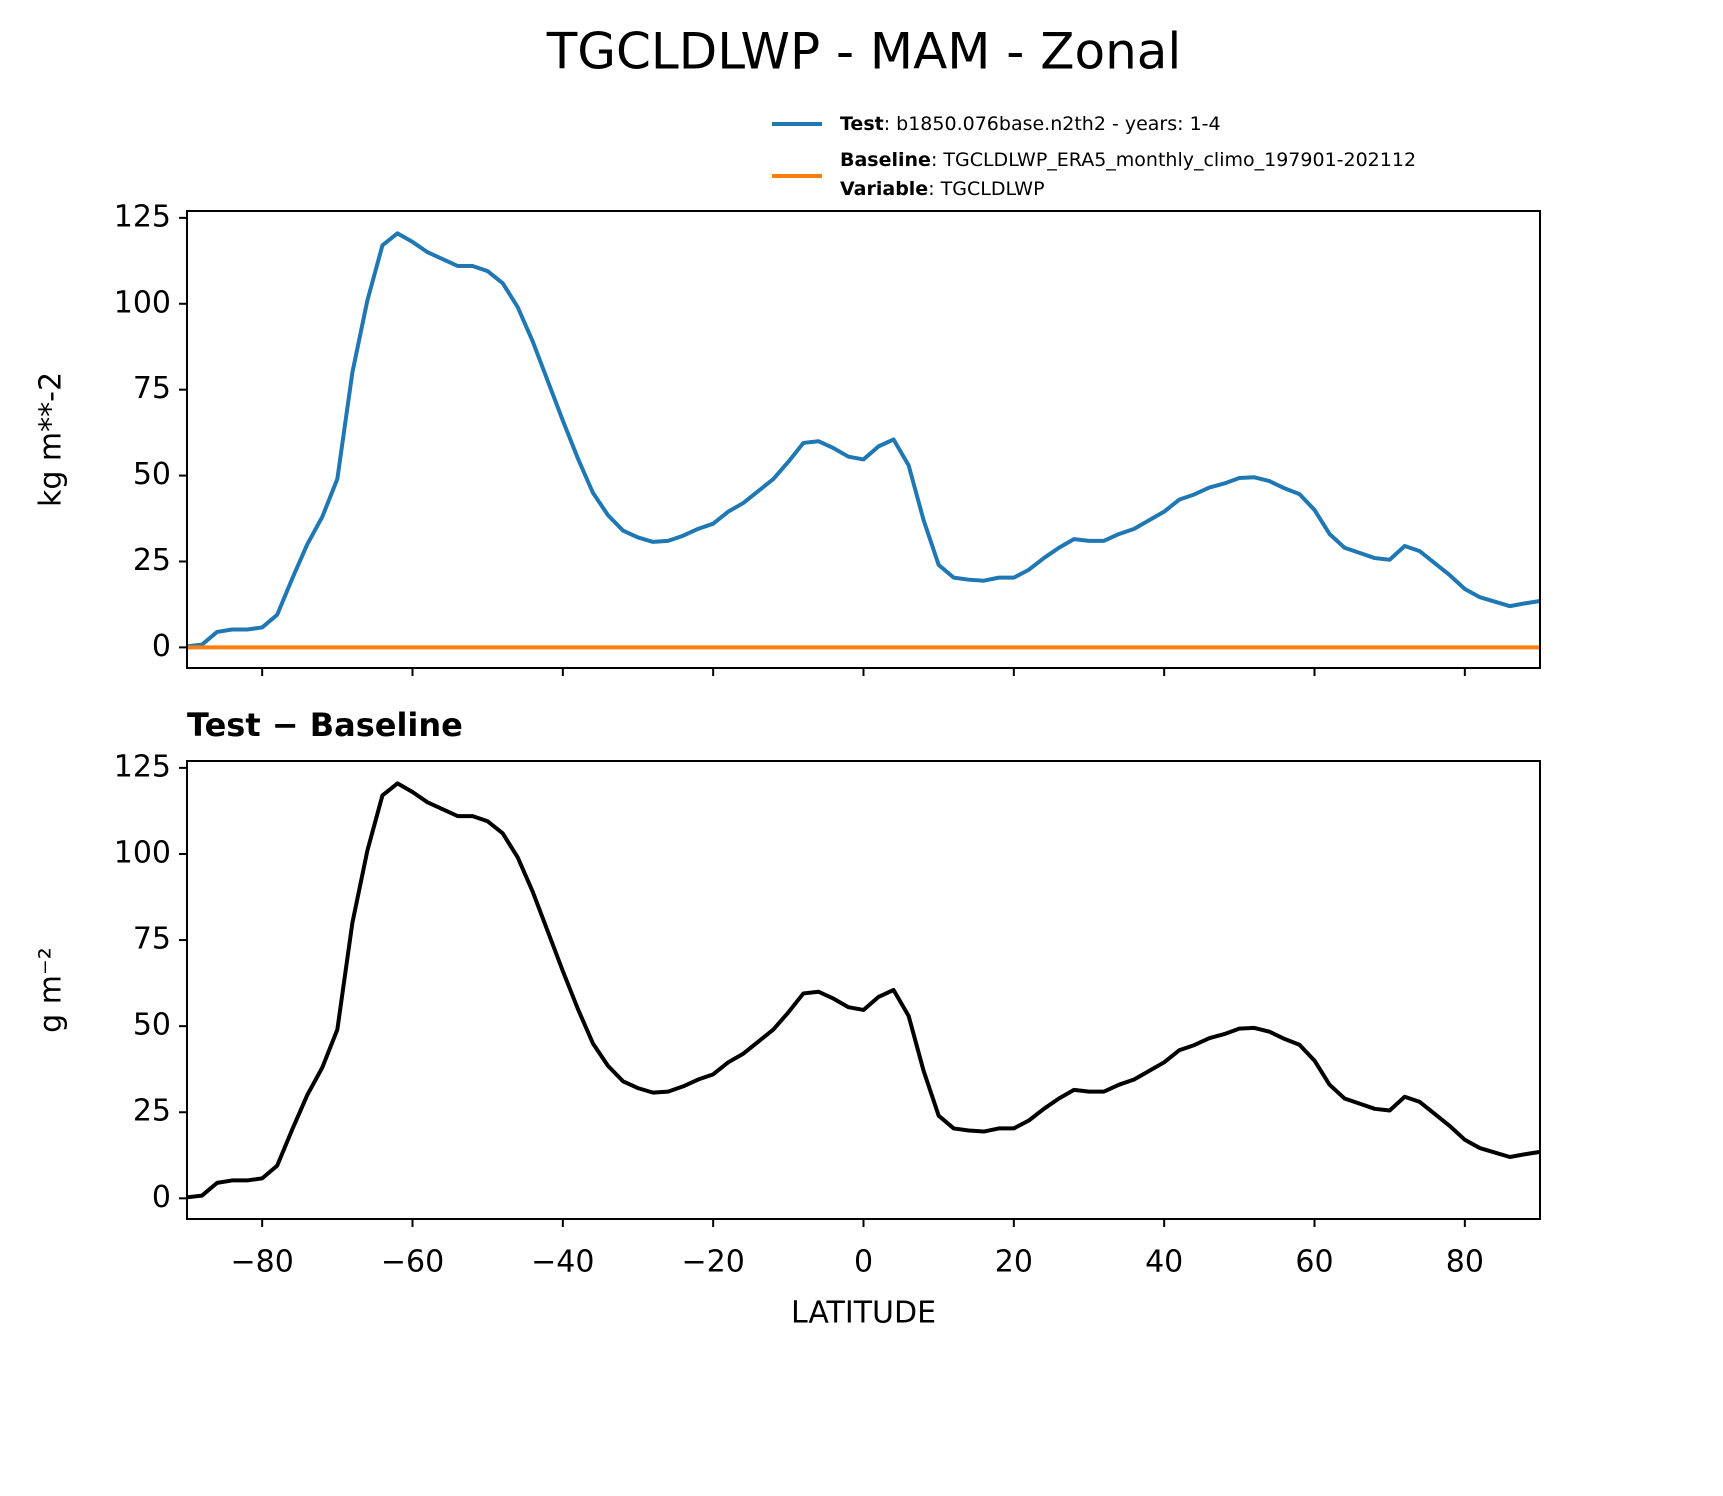 The width and height of the screenshot is (1723, 1496). Describe the element at coordinates (863, 1313) in the screenshot. I see `x-axis-label: LATITUDE` at that location.